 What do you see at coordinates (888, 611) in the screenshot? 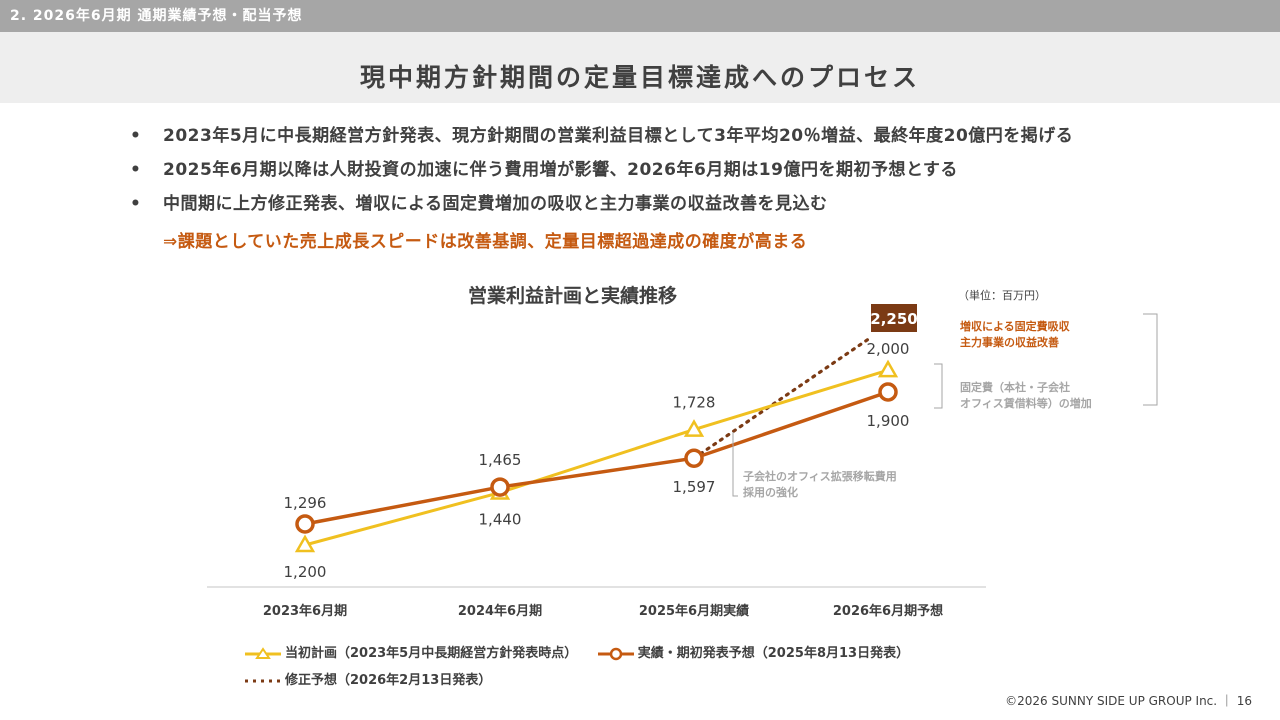
I see `x-tick-label: 2026年6月期予想` at bounding box center [888, 611].